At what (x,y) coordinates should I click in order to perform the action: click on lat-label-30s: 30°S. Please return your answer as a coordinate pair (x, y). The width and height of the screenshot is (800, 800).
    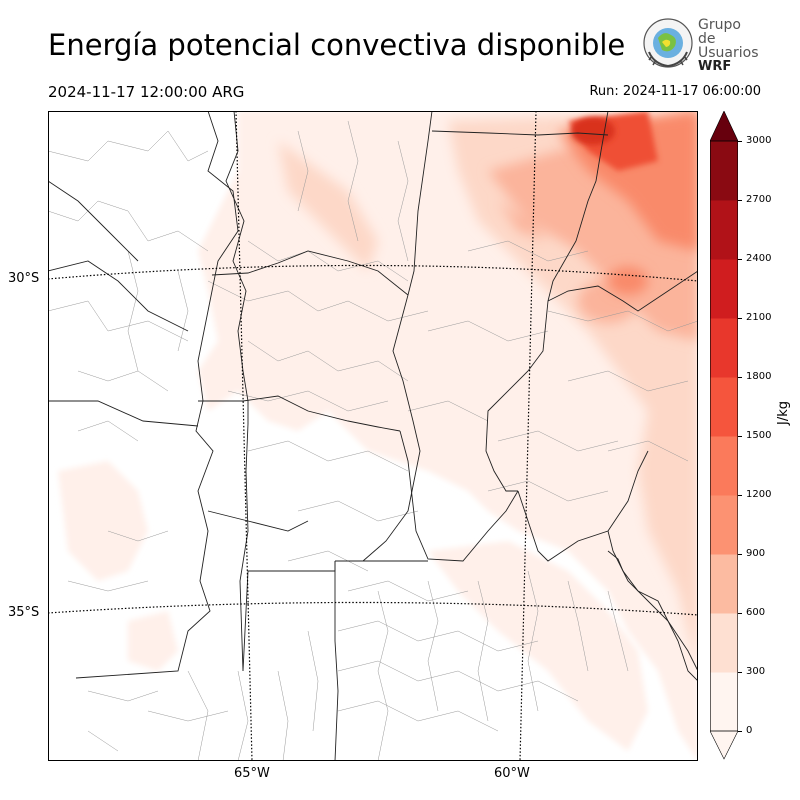
    Looking at the image, I should click on (24, 278).